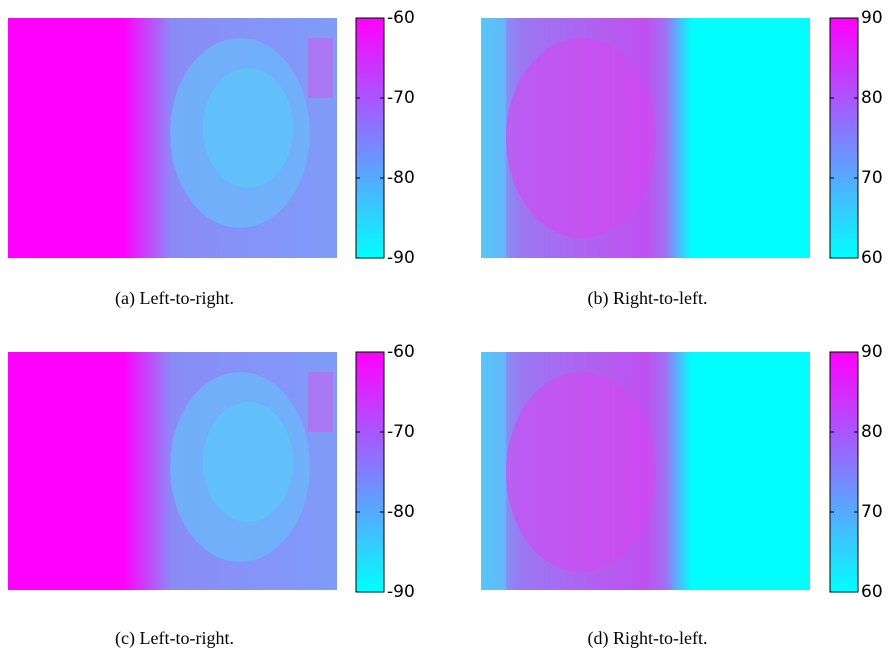 This screenshot has height=666, width=895. Describe the element at coordinates (648, 298) in the screenshot. I see `caption: (b) Right-to-left.` at that location.